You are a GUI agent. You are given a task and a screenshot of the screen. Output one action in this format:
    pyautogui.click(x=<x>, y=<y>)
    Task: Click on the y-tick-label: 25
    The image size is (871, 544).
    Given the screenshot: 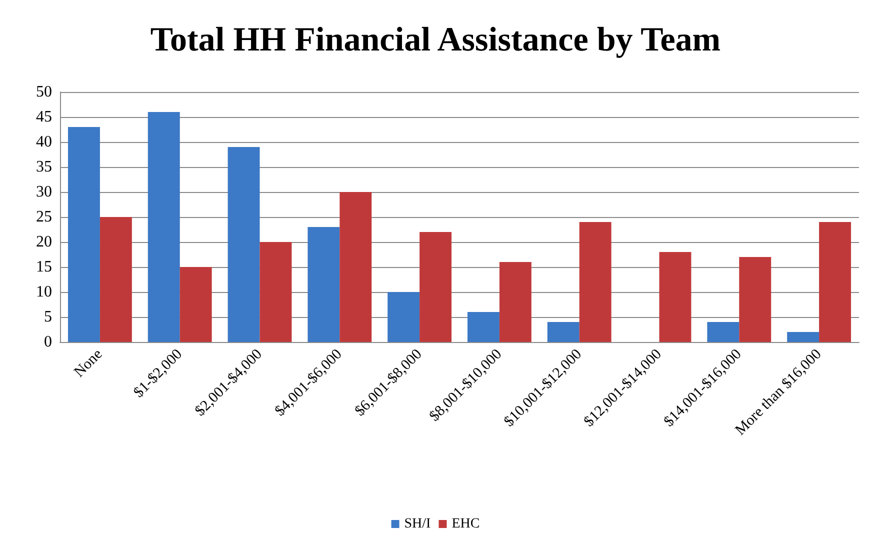 What is the action you would take?
    pyautogui.click(x=44, y=217)
    